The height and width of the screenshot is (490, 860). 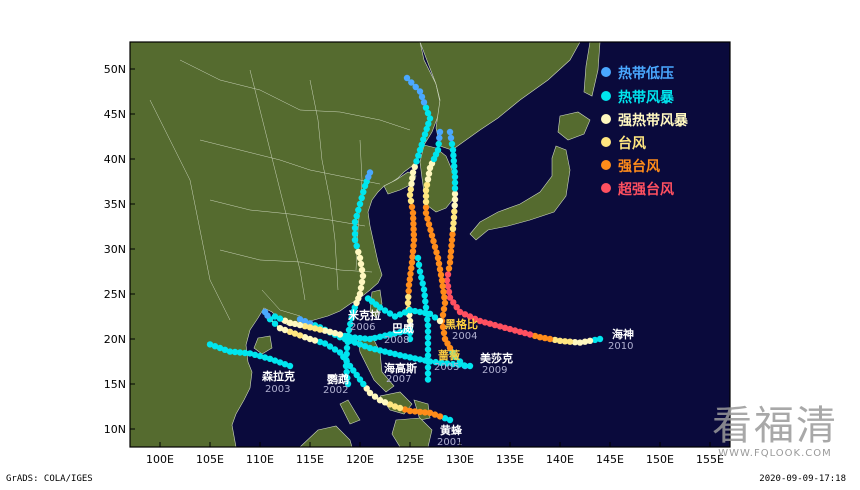 What do you see at coordinates (376, 364) in the screenshot?
I see `land-luzon` at bounding box center [376, 364].